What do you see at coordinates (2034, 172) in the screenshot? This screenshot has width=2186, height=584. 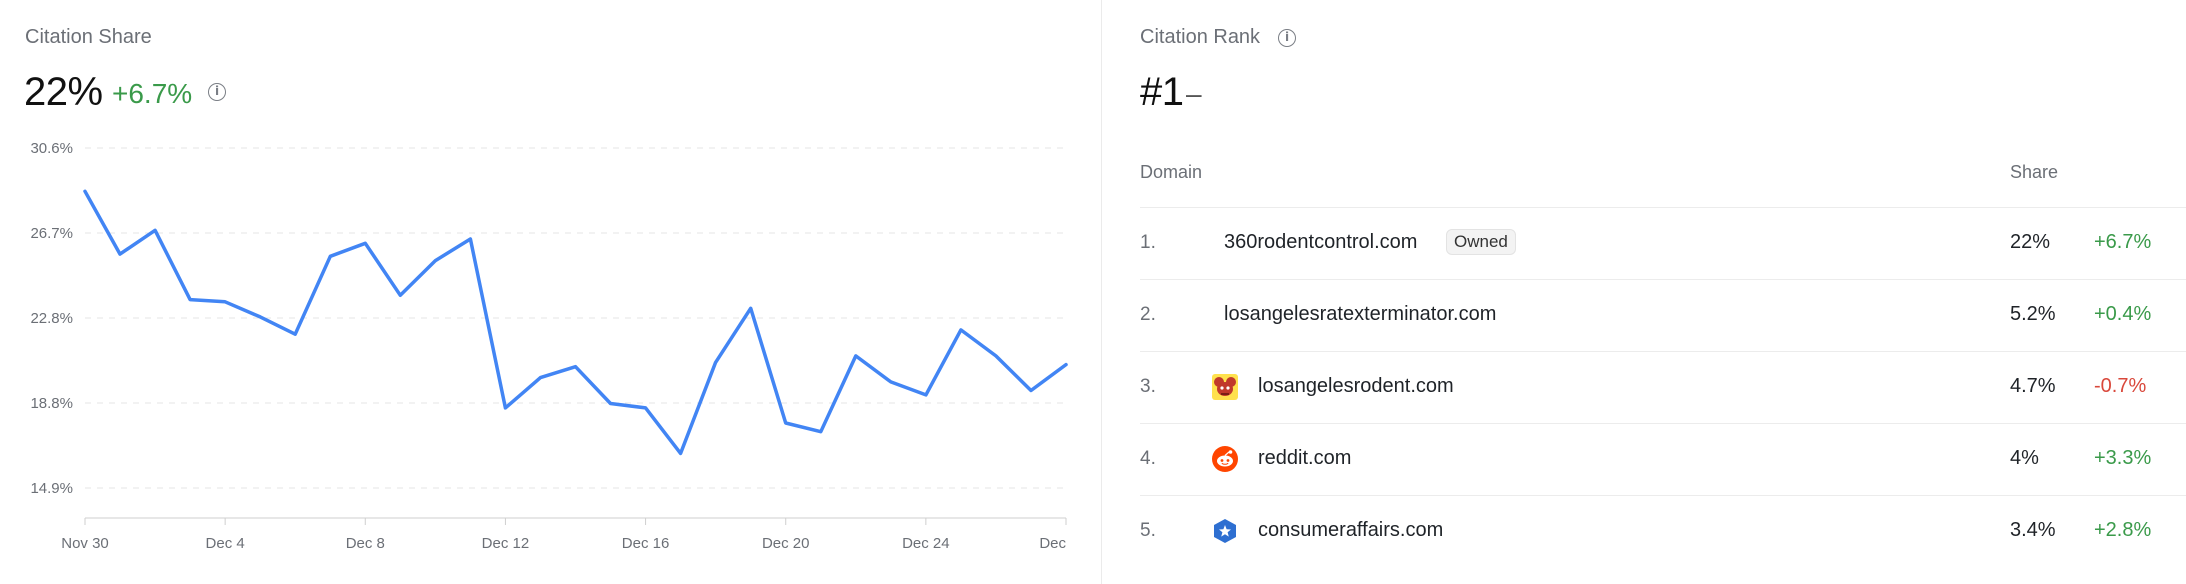 I see `column-header-share: Share` at bounding box center [2034, 172].